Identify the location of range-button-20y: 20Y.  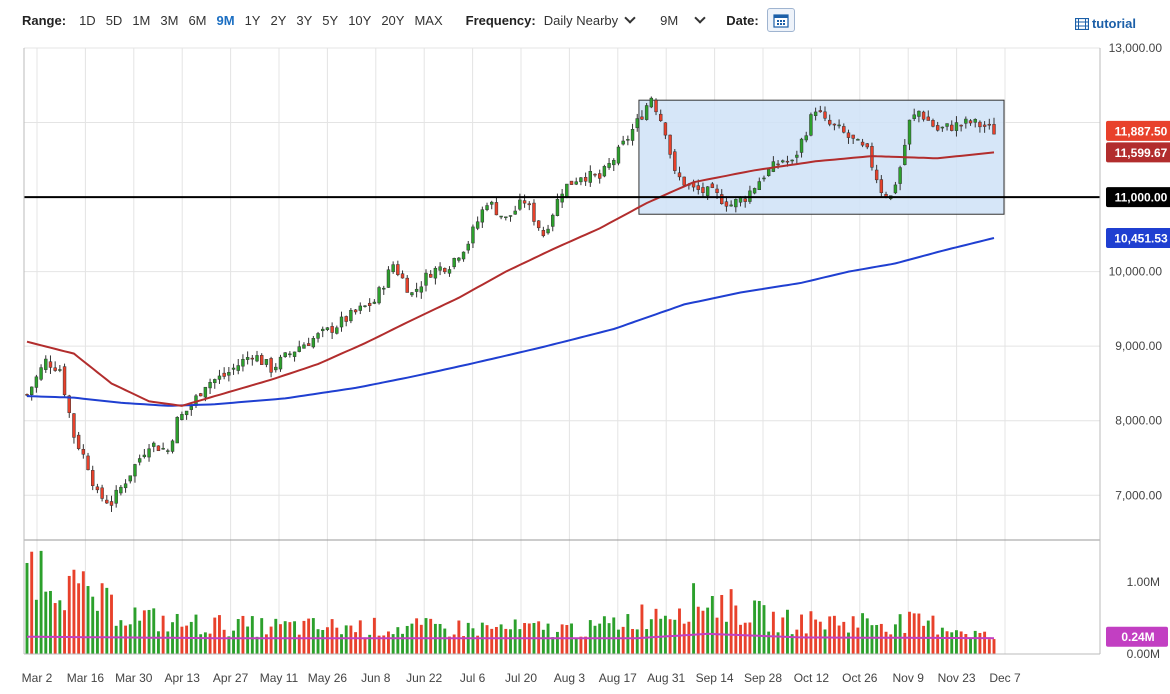
(393, 20).